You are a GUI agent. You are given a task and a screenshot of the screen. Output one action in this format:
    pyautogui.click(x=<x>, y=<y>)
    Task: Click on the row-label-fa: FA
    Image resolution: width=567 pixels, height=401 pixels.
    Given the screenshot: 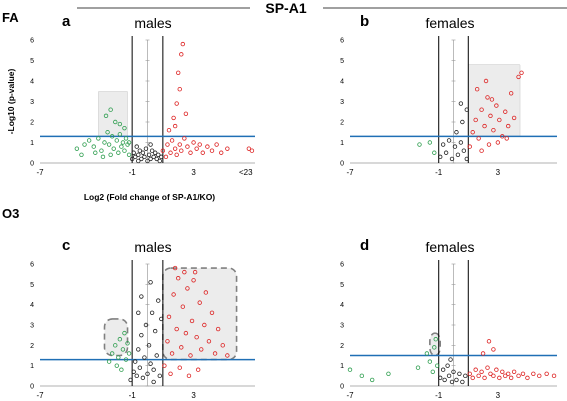 What is the action you would take?
    pyautogui.click(x=10, y=17)
    